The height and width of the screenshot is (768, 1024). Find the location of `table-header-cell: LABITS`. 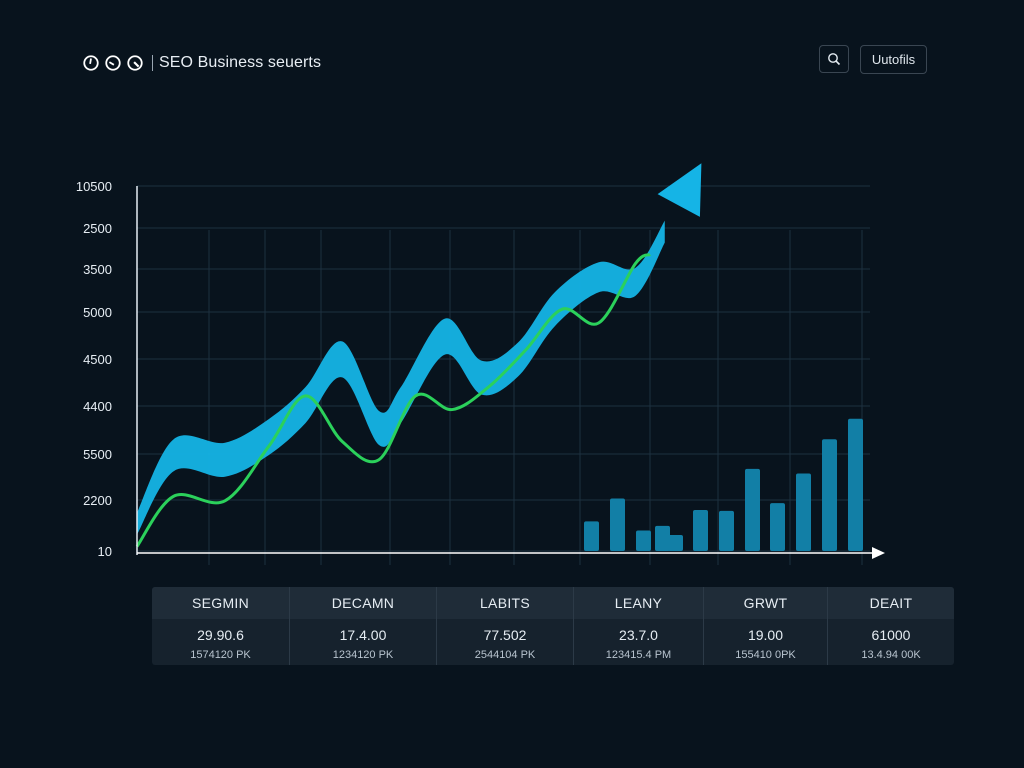

table-header-cell: LABITS is located at coordinates (505, 603).